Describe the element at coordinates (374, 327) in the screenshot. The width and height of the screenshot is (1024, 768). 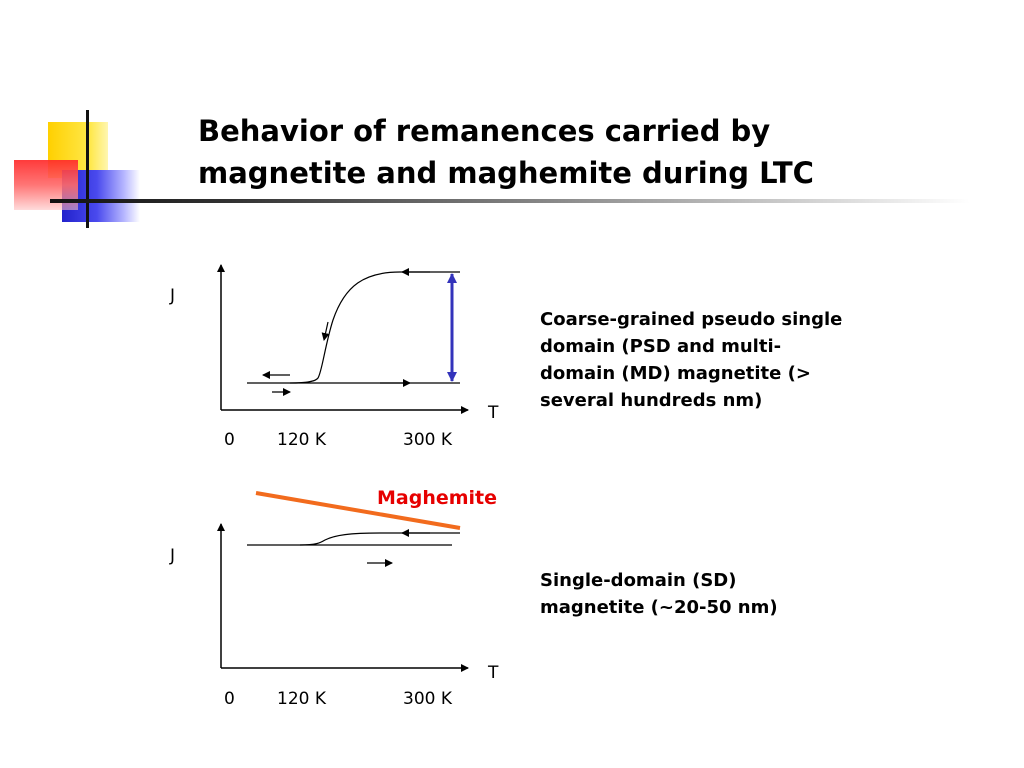
I see `top-cooling-curve` at that location.